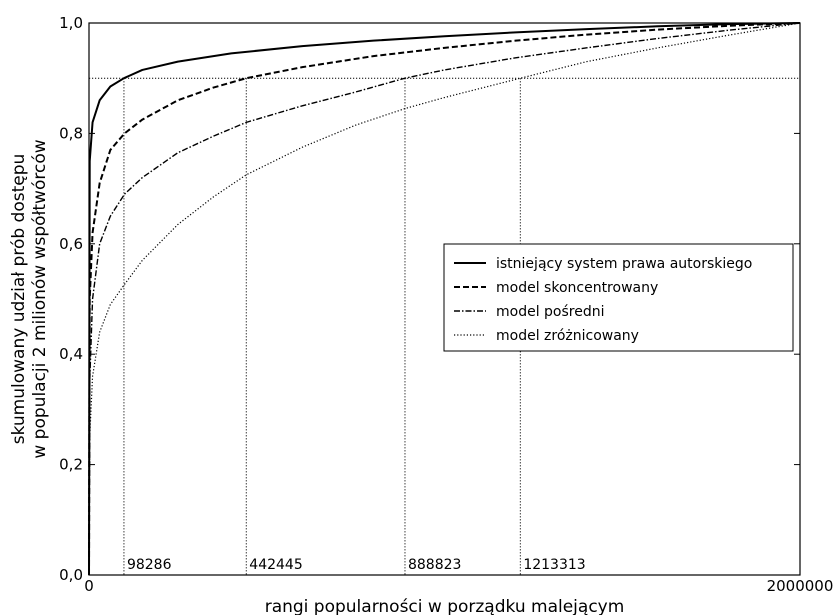 The height and width of the screenshot is (615, 839). I want to click on annotation-label: 442445, so click(275, 565).